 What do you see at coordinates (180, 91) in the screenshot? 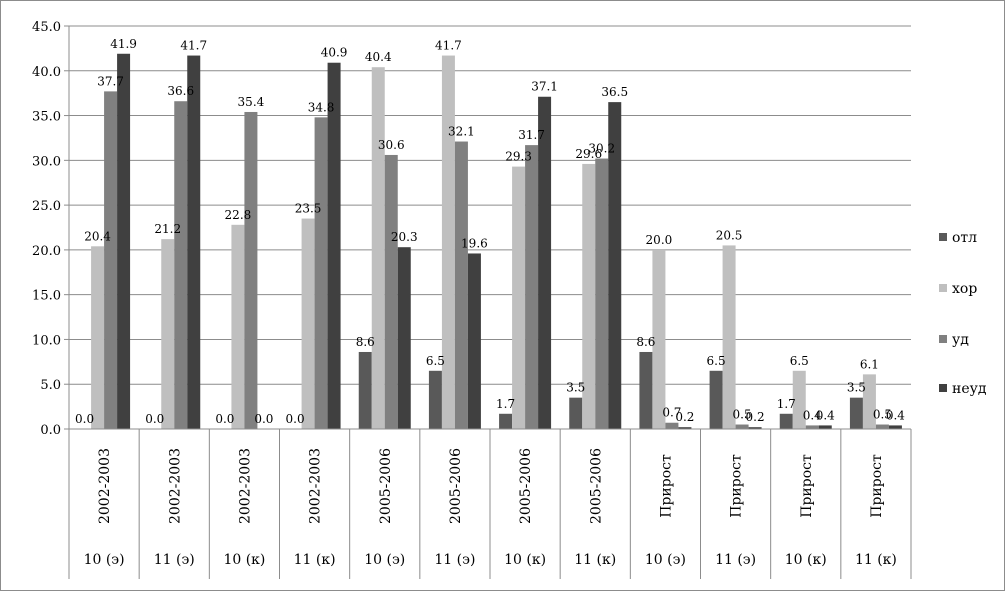
I see `data-label: 36.6` at bounding box center [180, 91].